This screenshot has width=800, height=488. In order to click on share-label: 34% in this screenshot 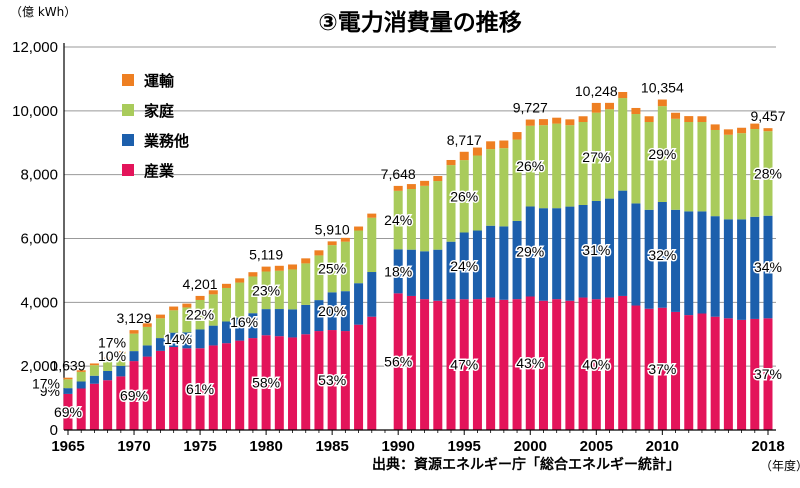, I will do `click(768, 267)`.